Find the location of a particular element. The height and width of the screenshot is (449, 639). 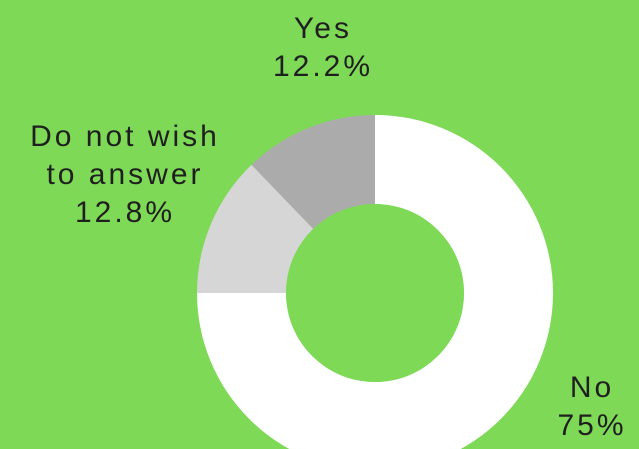

slice-label-do-not-wish: Do not wish to answer 12.8% is located at coordinates (125, 175).